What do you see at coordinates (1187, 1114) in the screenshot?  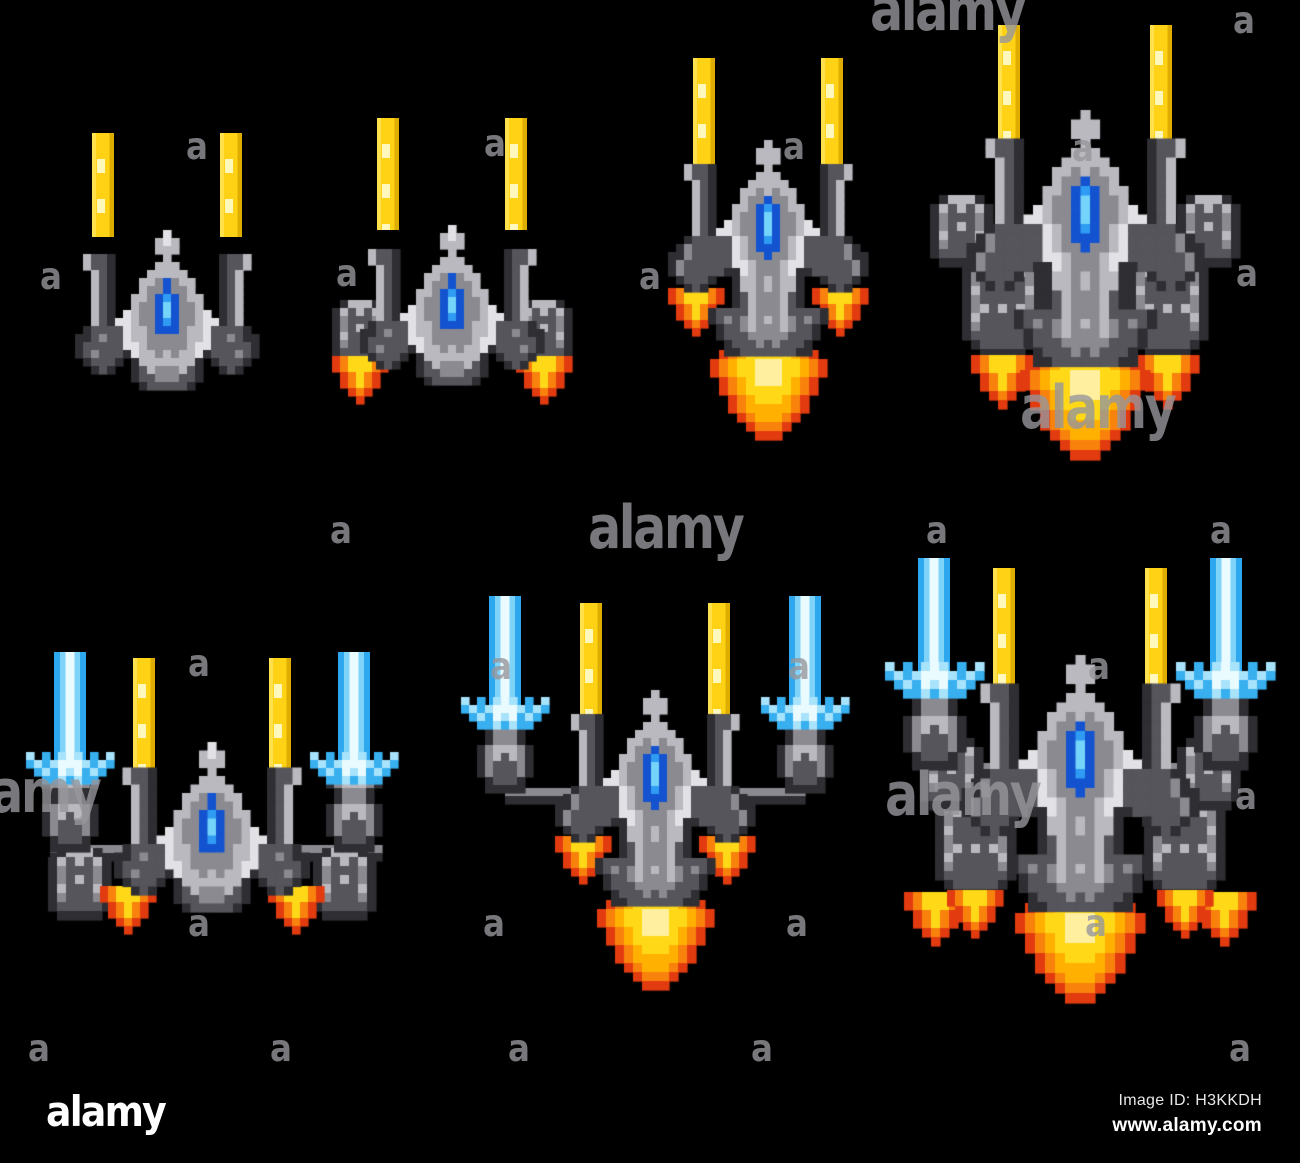 I see `footer-info: Image ID: H3KKDH www.alamy.com` at bounding box center [1187, 1114].